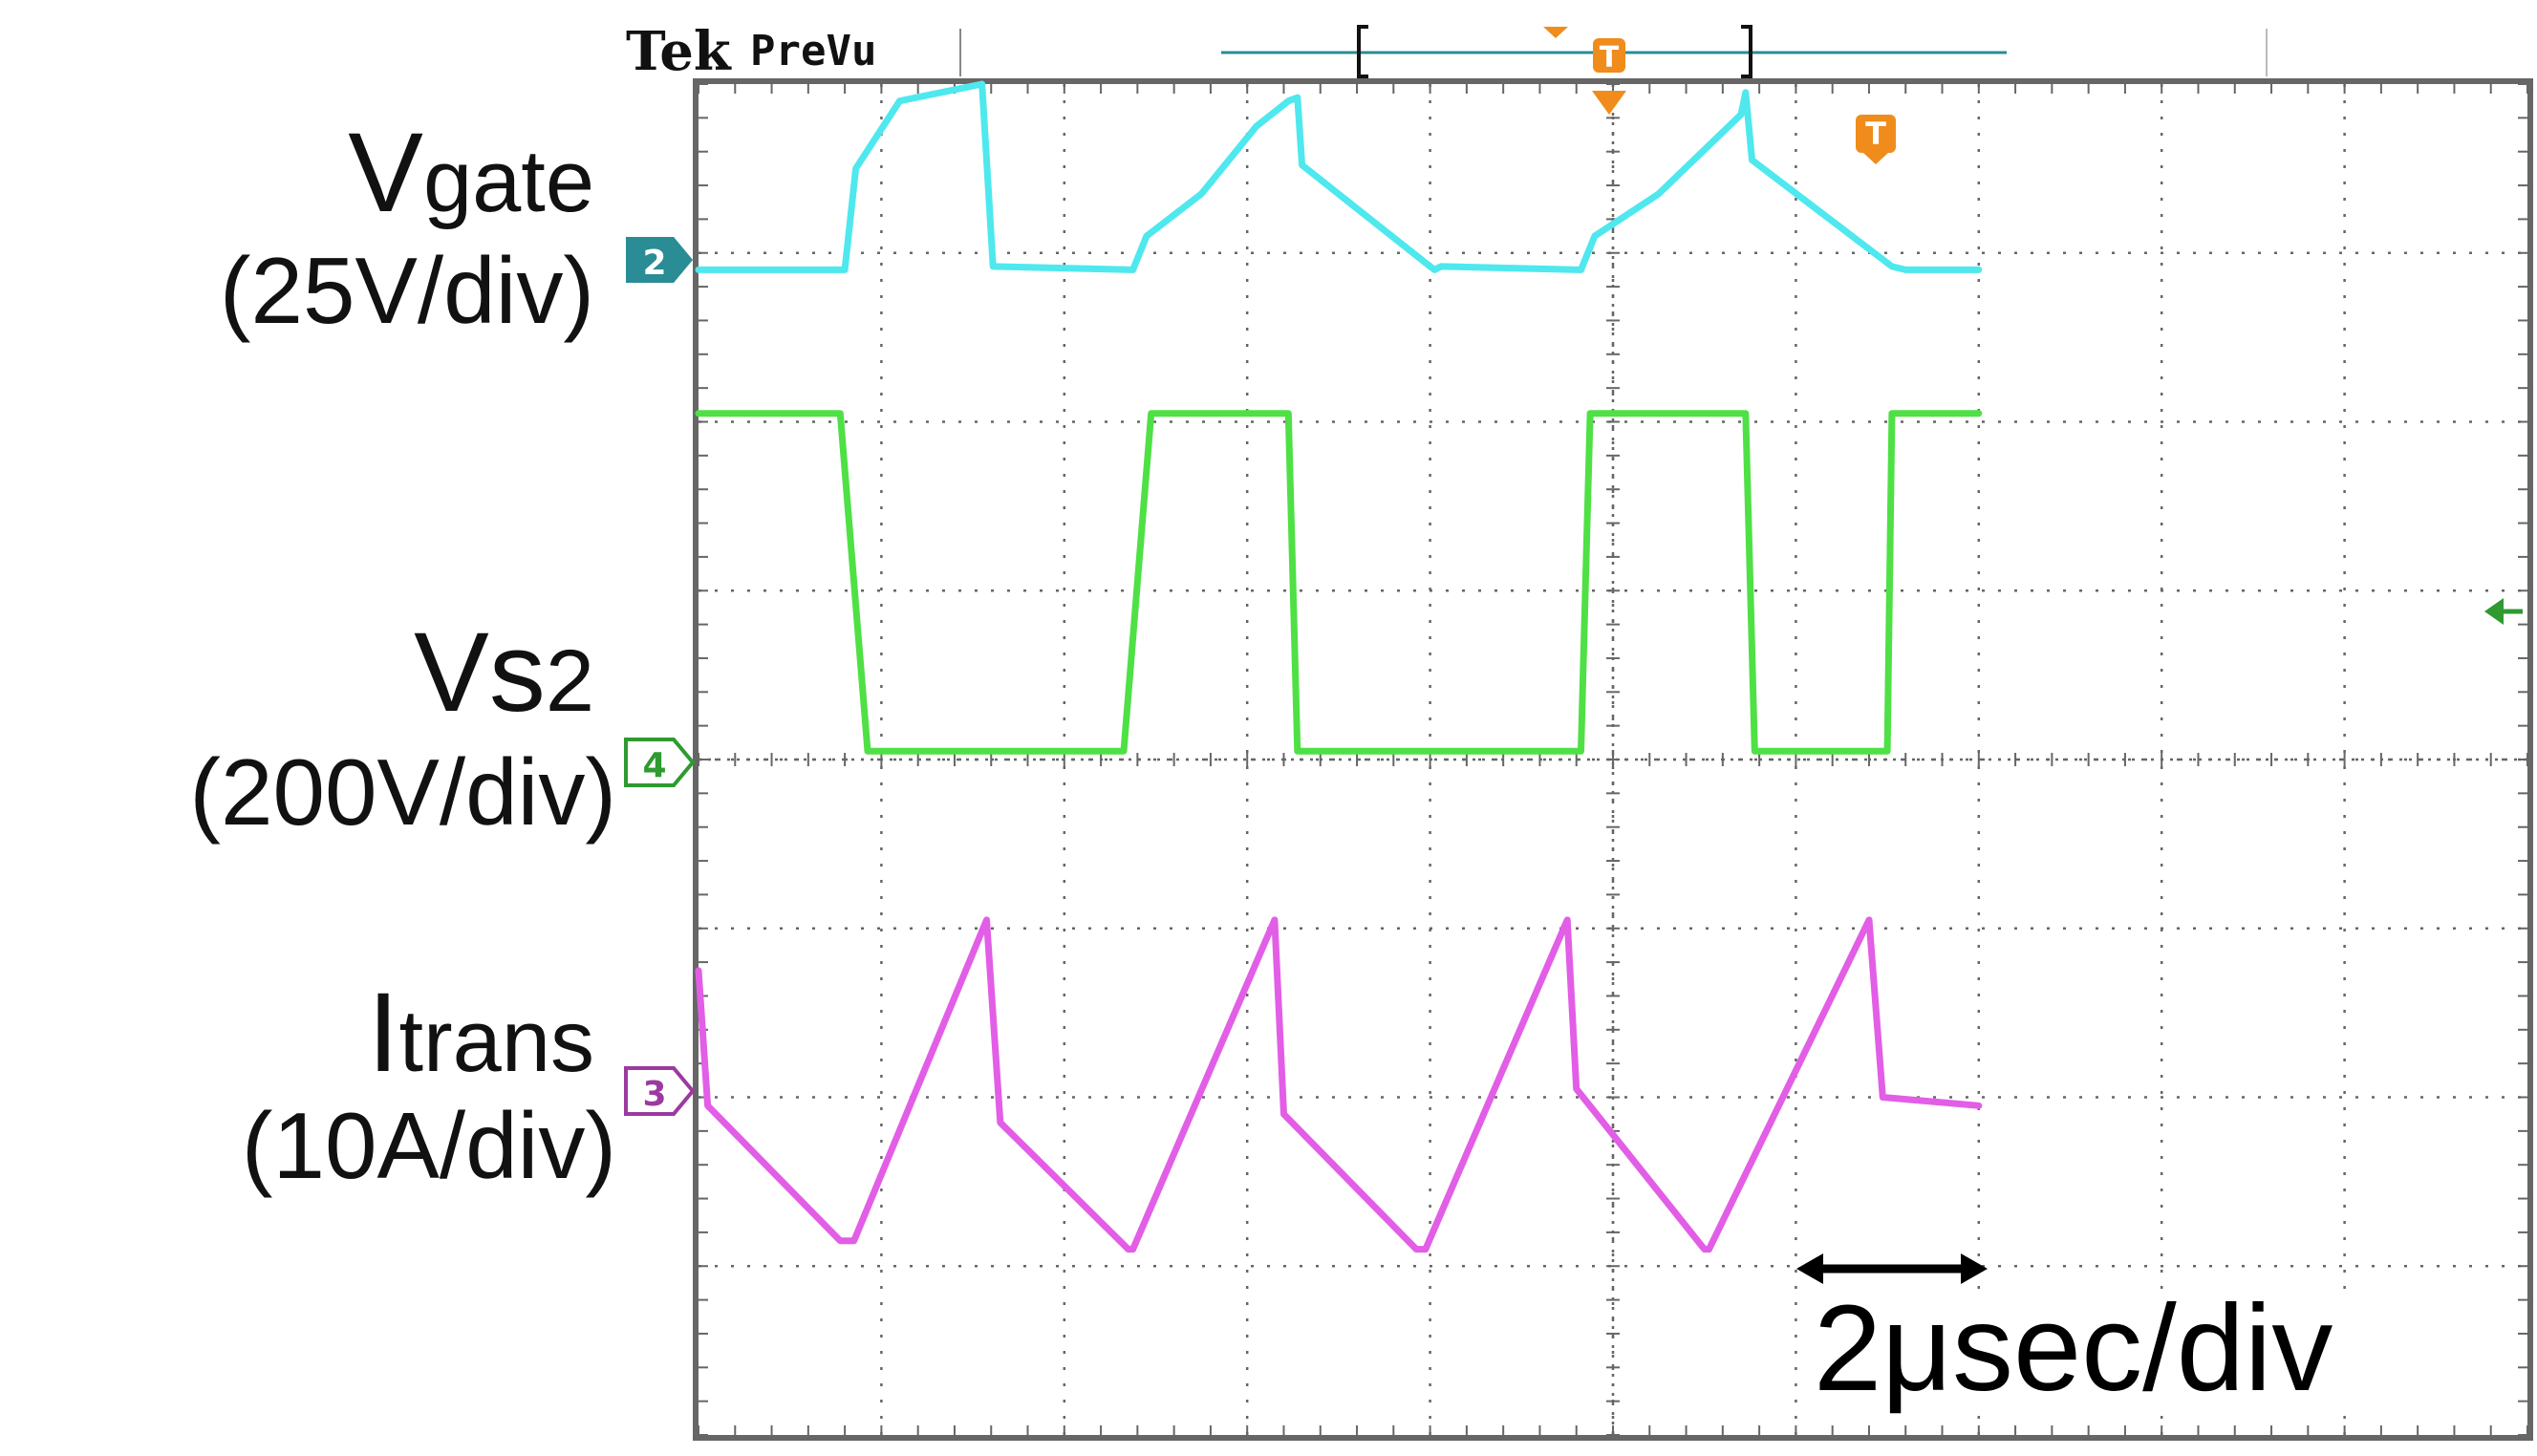  Describe the element at coordinates (2073, 1349) in the screenshot. I see `timebase-label: 2μsec/div` at that location.